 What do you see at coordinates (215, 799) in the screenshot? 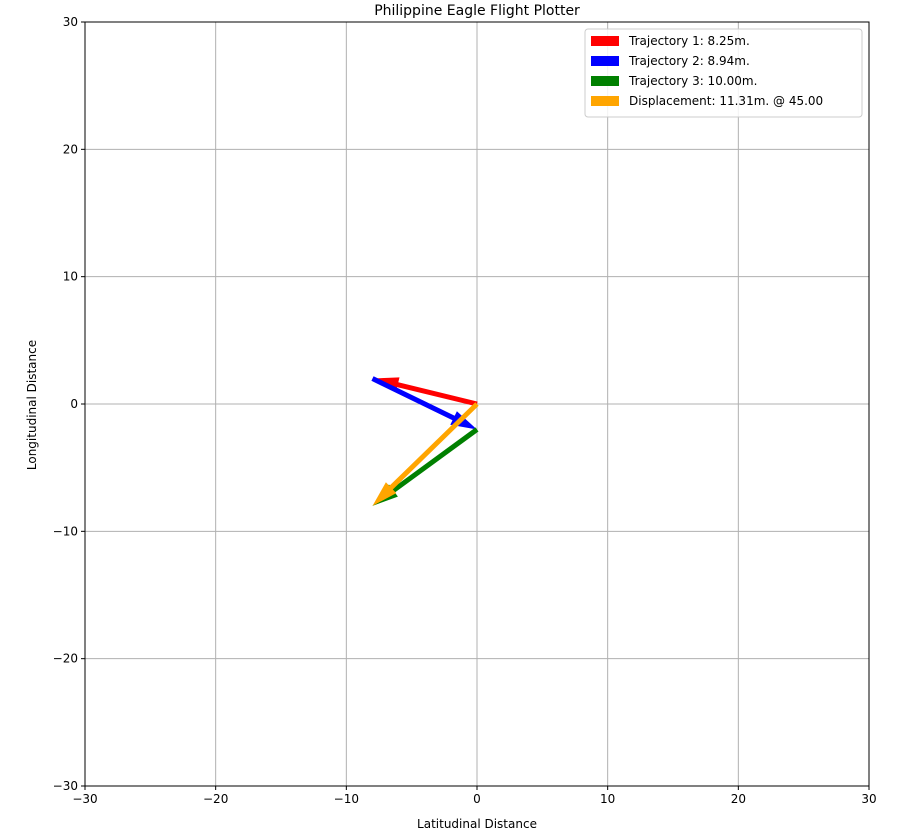
I see `x-tick-label: −20` at bounding box center [215, 799].